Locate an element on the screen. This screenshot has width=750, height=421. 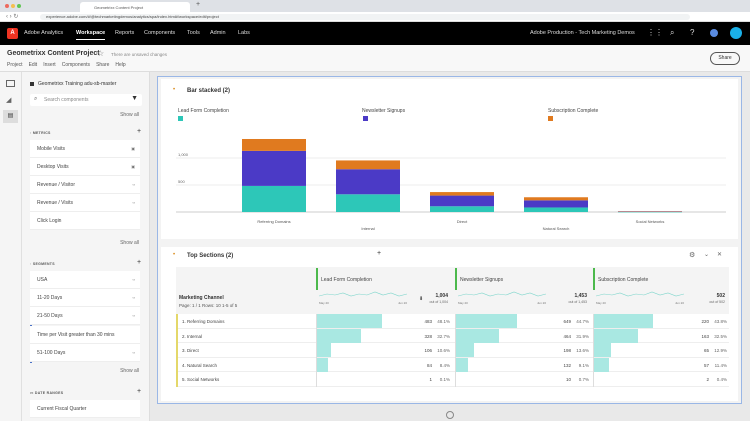
cell-value: 328 is located at coordinates (428, 336).